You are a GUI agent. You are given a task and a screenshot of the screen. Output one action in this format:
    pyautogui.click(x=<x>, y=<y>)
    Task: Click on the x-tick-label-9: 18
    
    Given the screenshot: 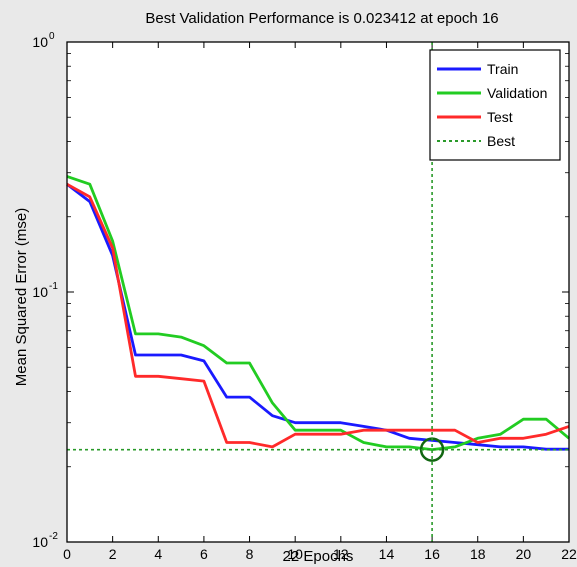 What is the action you would take?
    pyautogui.click(x=478, y=554)
    